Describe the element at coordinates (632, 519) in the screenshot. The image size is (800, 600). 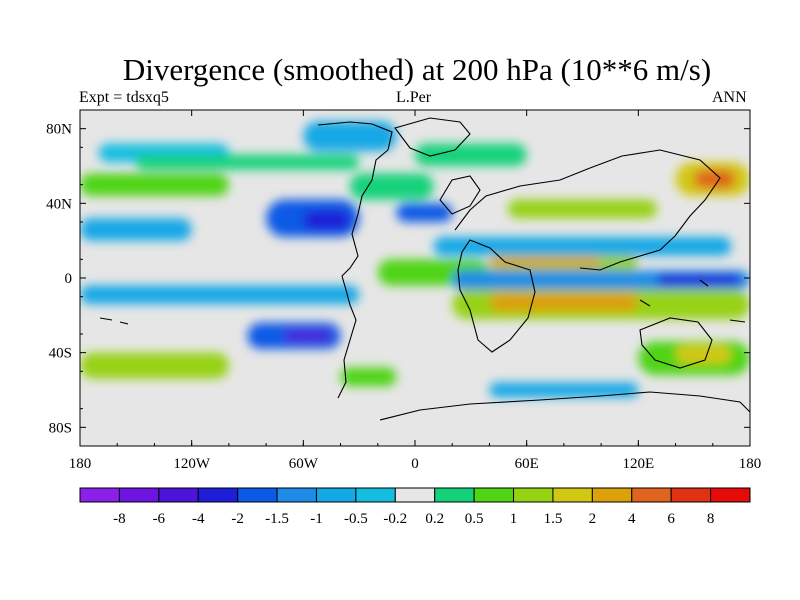
I see `colorbar-label: 4` at that location.